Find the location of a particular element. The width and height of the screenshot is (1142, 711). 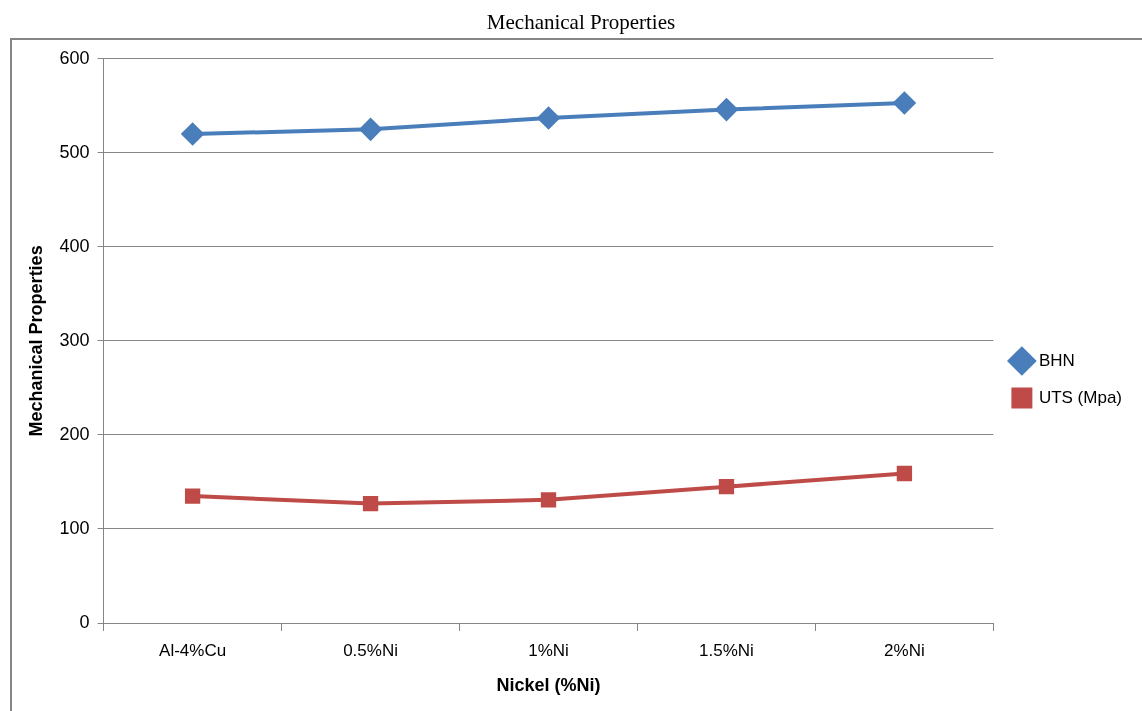

legend-label: BHN is located at coordinates (1056, 360).